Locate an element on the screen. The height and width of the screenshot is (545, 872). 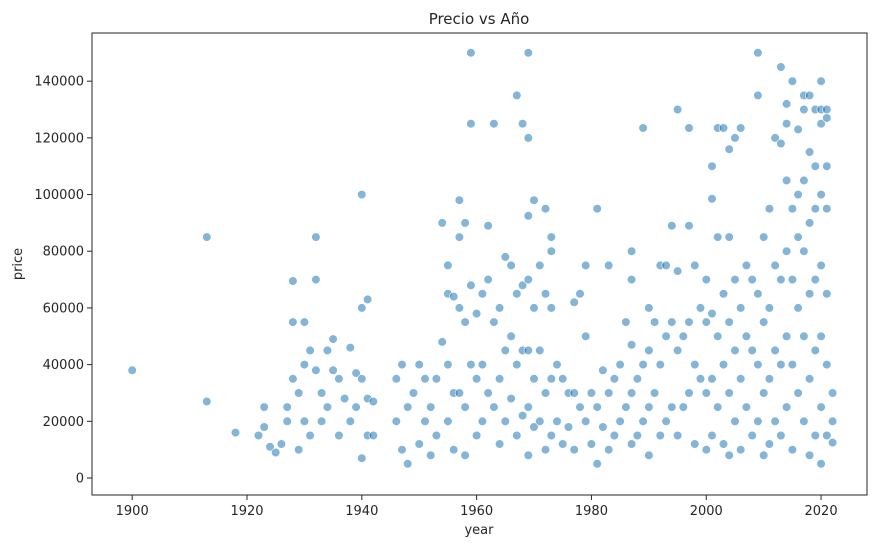
y-tick-label: 100000 is located at coordinates (59, 195).